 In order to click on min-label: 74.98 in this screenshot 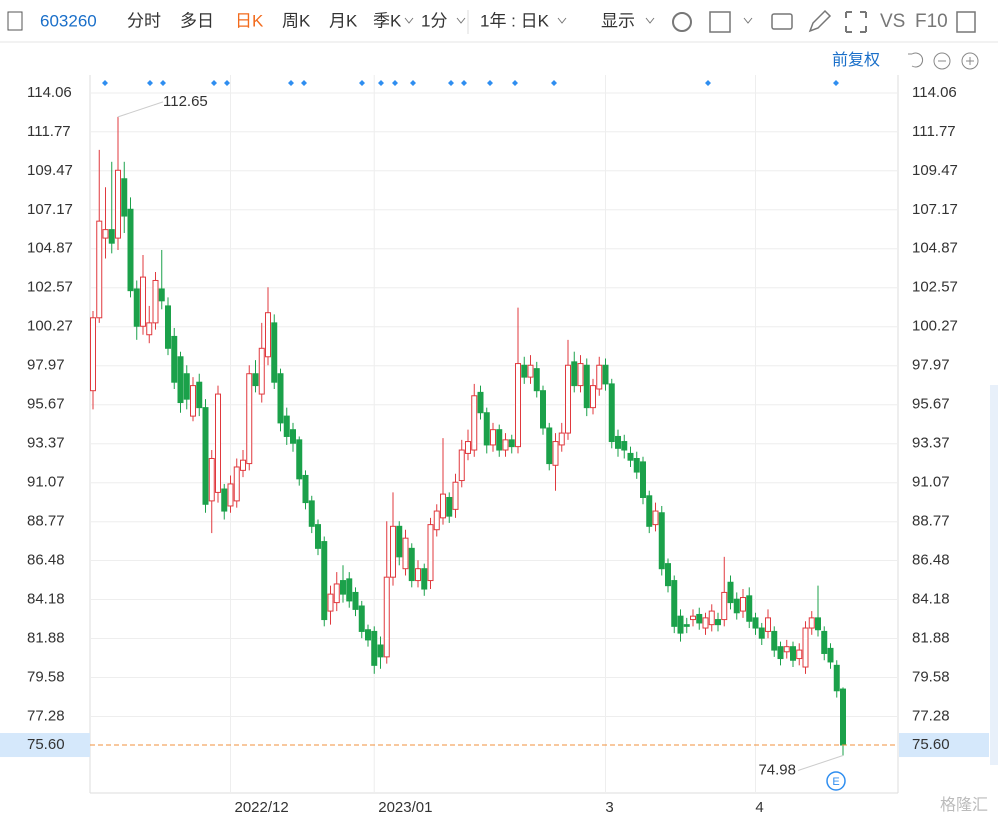, I will do `click(777, 770)`.